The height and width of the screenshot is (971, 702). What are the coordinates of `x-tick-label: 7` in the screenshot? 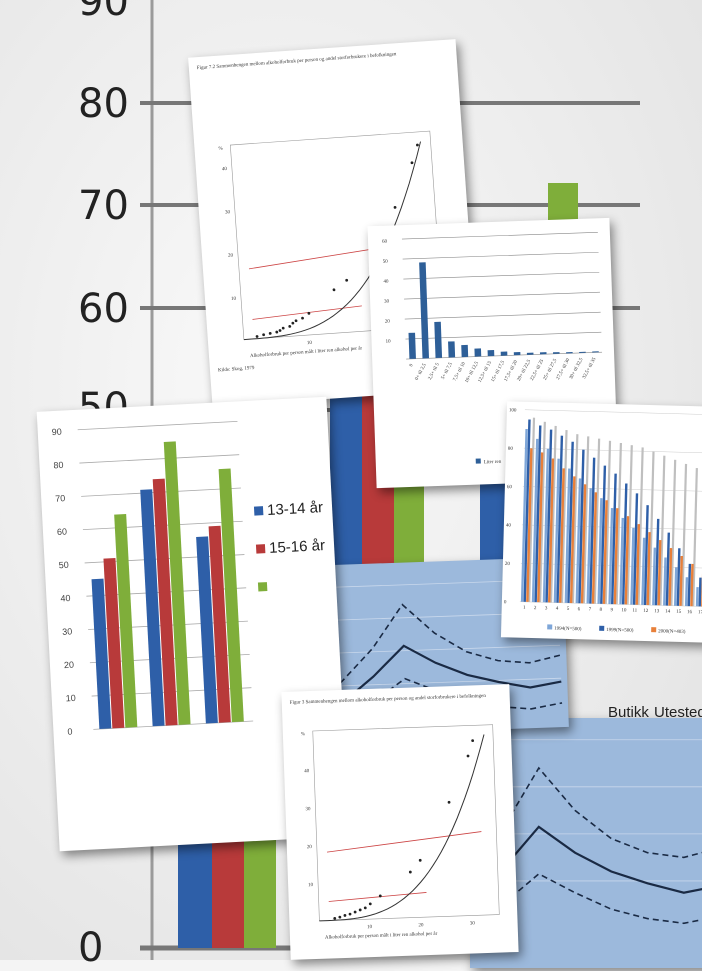 It's located at (590, 609).